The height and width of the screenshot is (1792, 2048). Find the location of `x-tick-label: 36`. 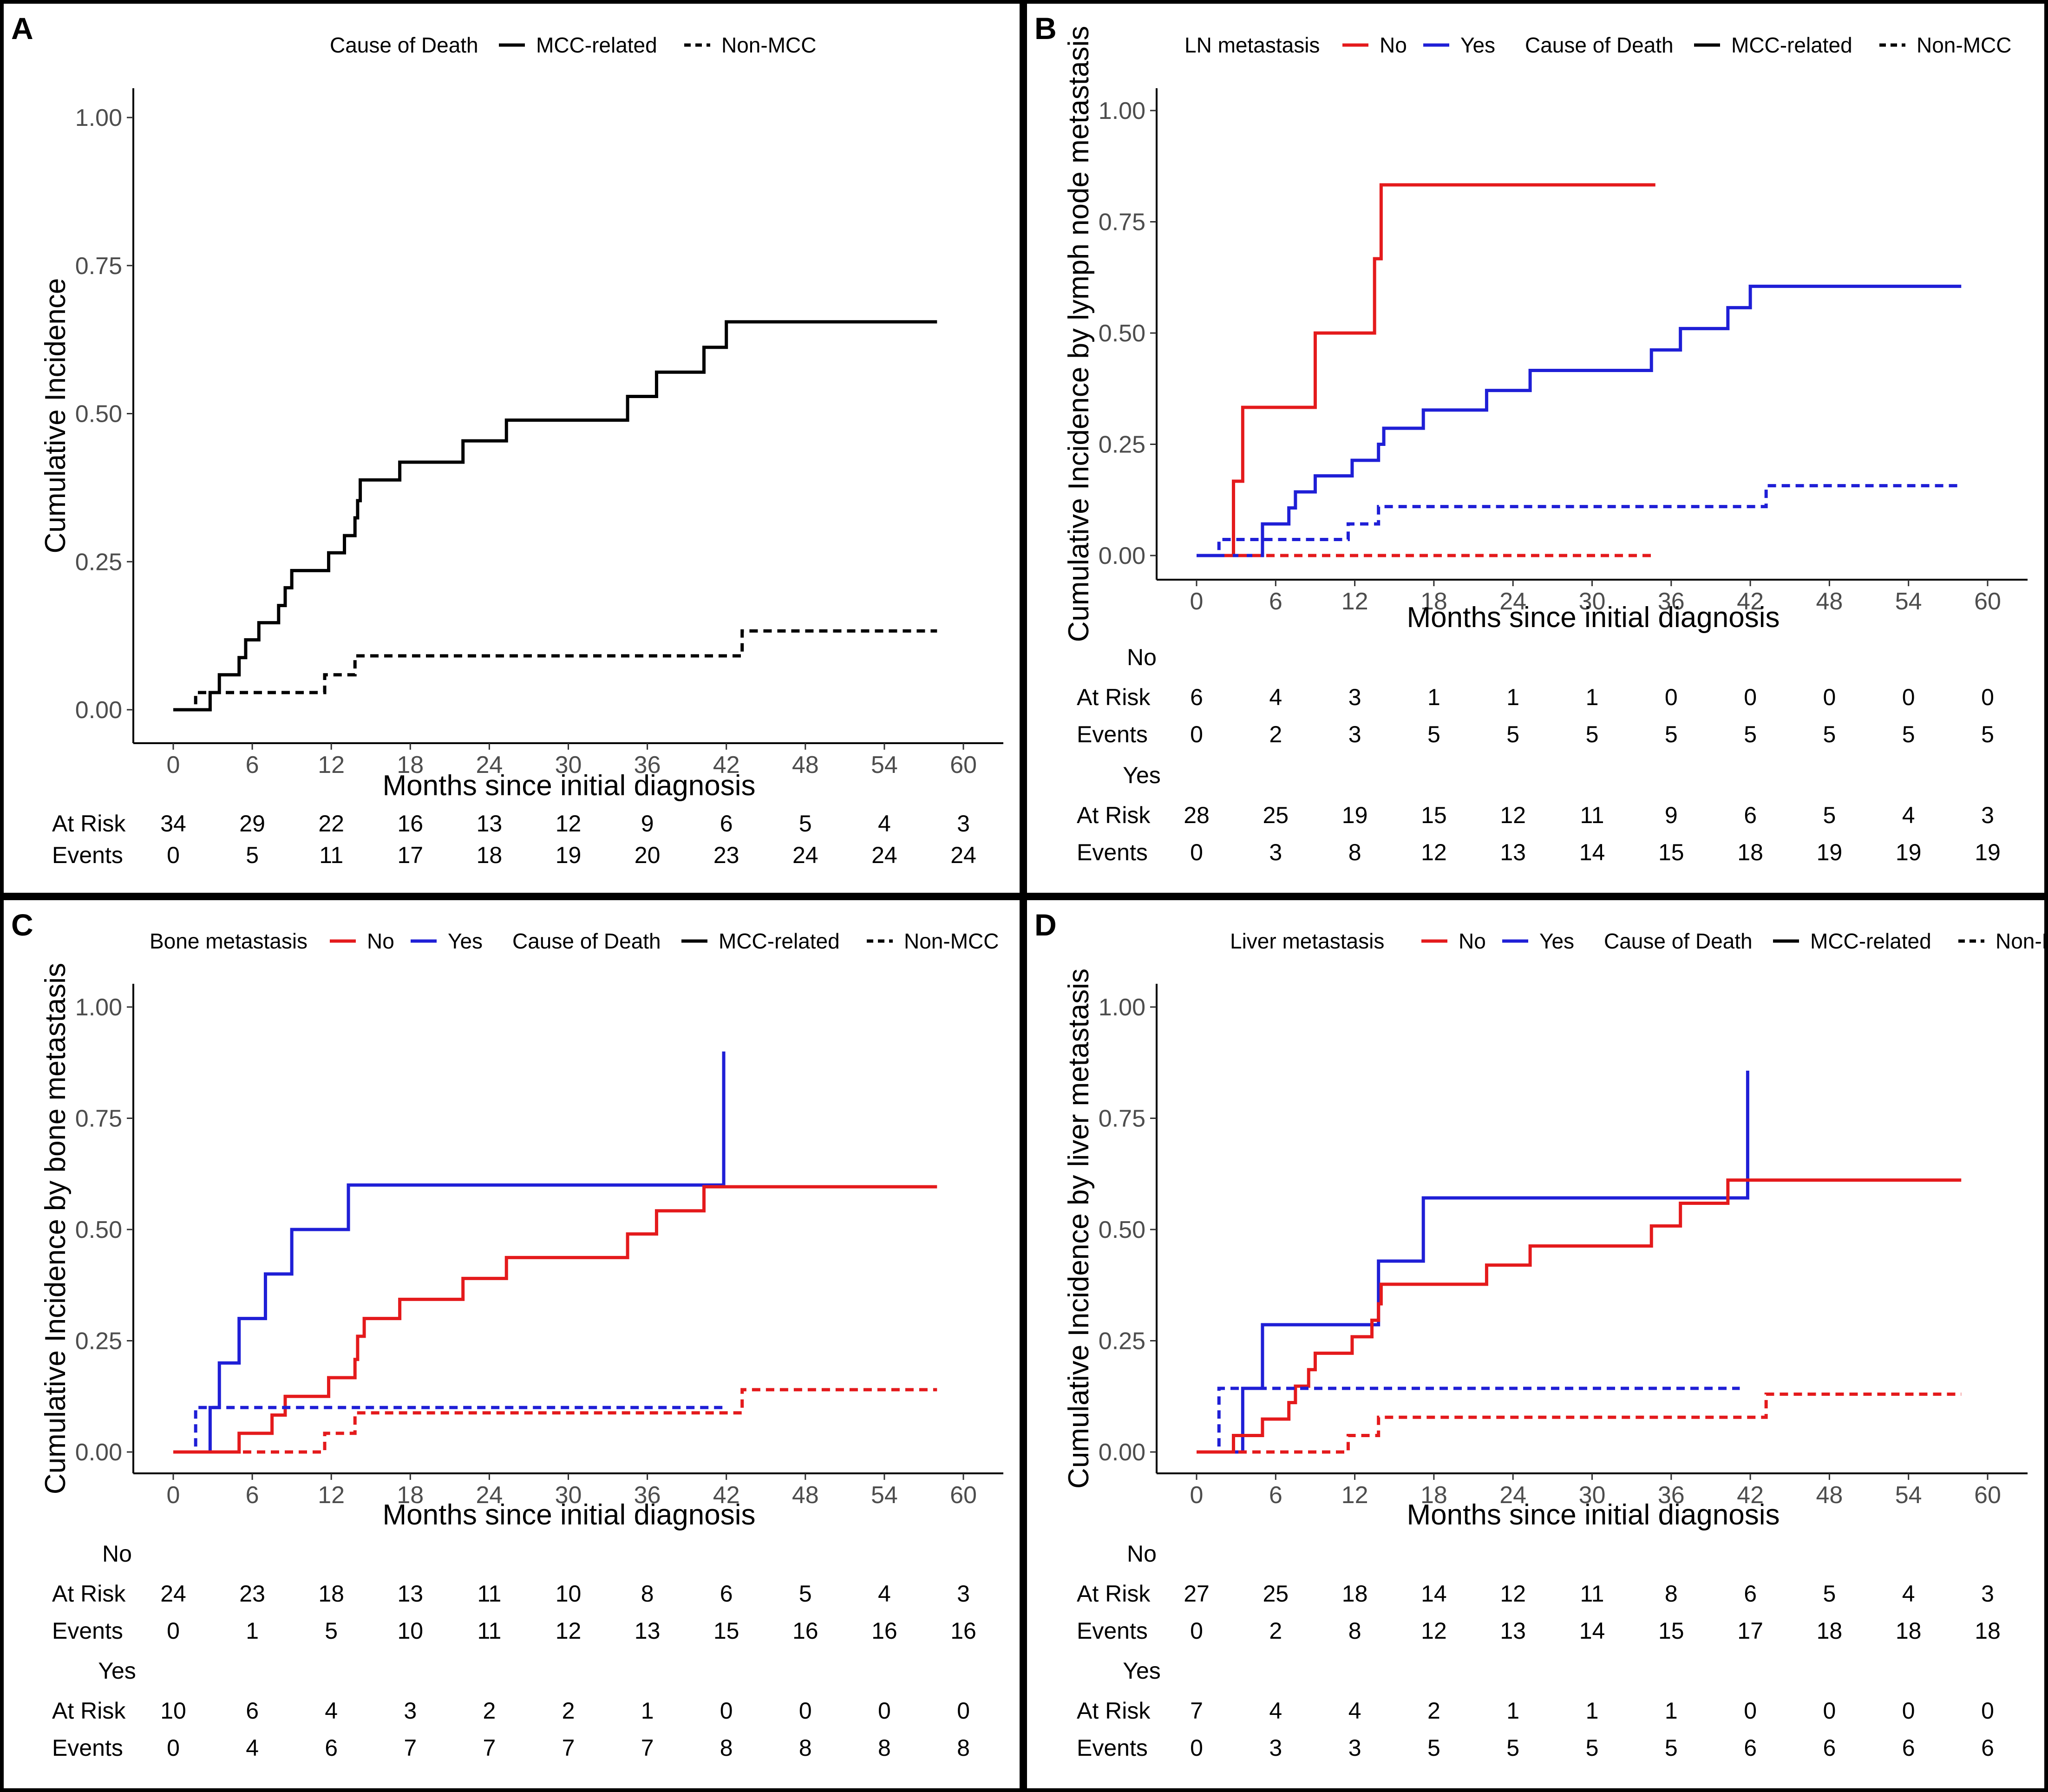

x-tick-label: 36 is located at coordinates (647, 1495).